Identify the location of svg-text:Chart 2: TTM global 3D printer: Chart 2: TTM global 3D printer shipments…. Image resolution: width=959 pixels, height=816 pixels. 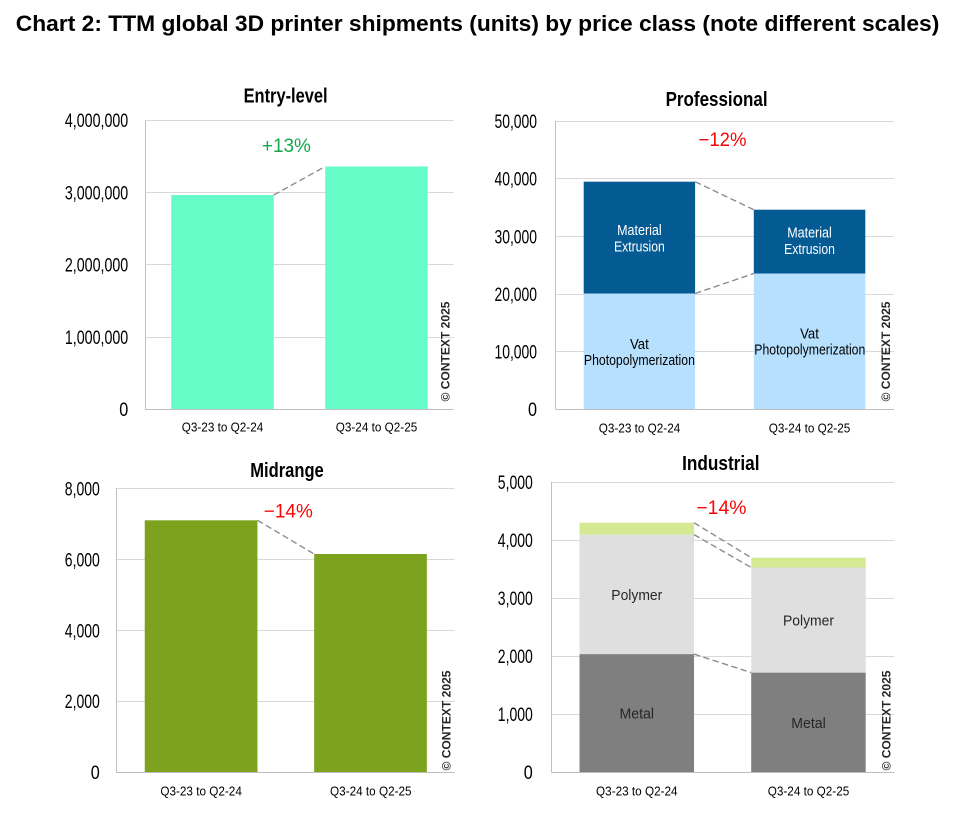
(477, 23).